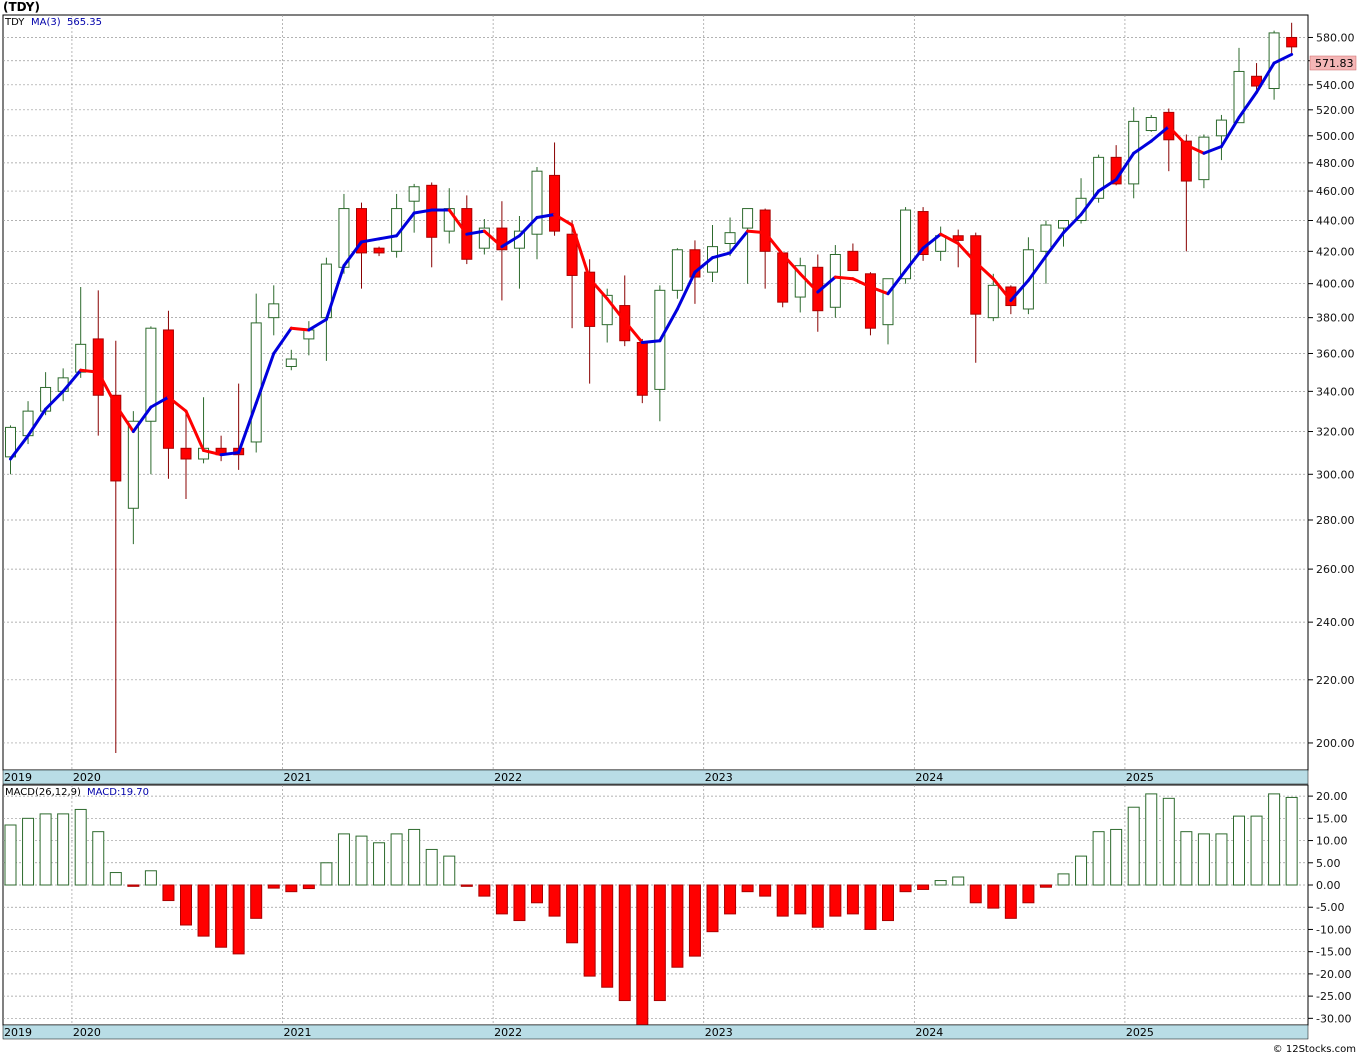 The image size is (1360, 1060). I want to click on price-y-tick-label: 340.00, so click(1335, 391).